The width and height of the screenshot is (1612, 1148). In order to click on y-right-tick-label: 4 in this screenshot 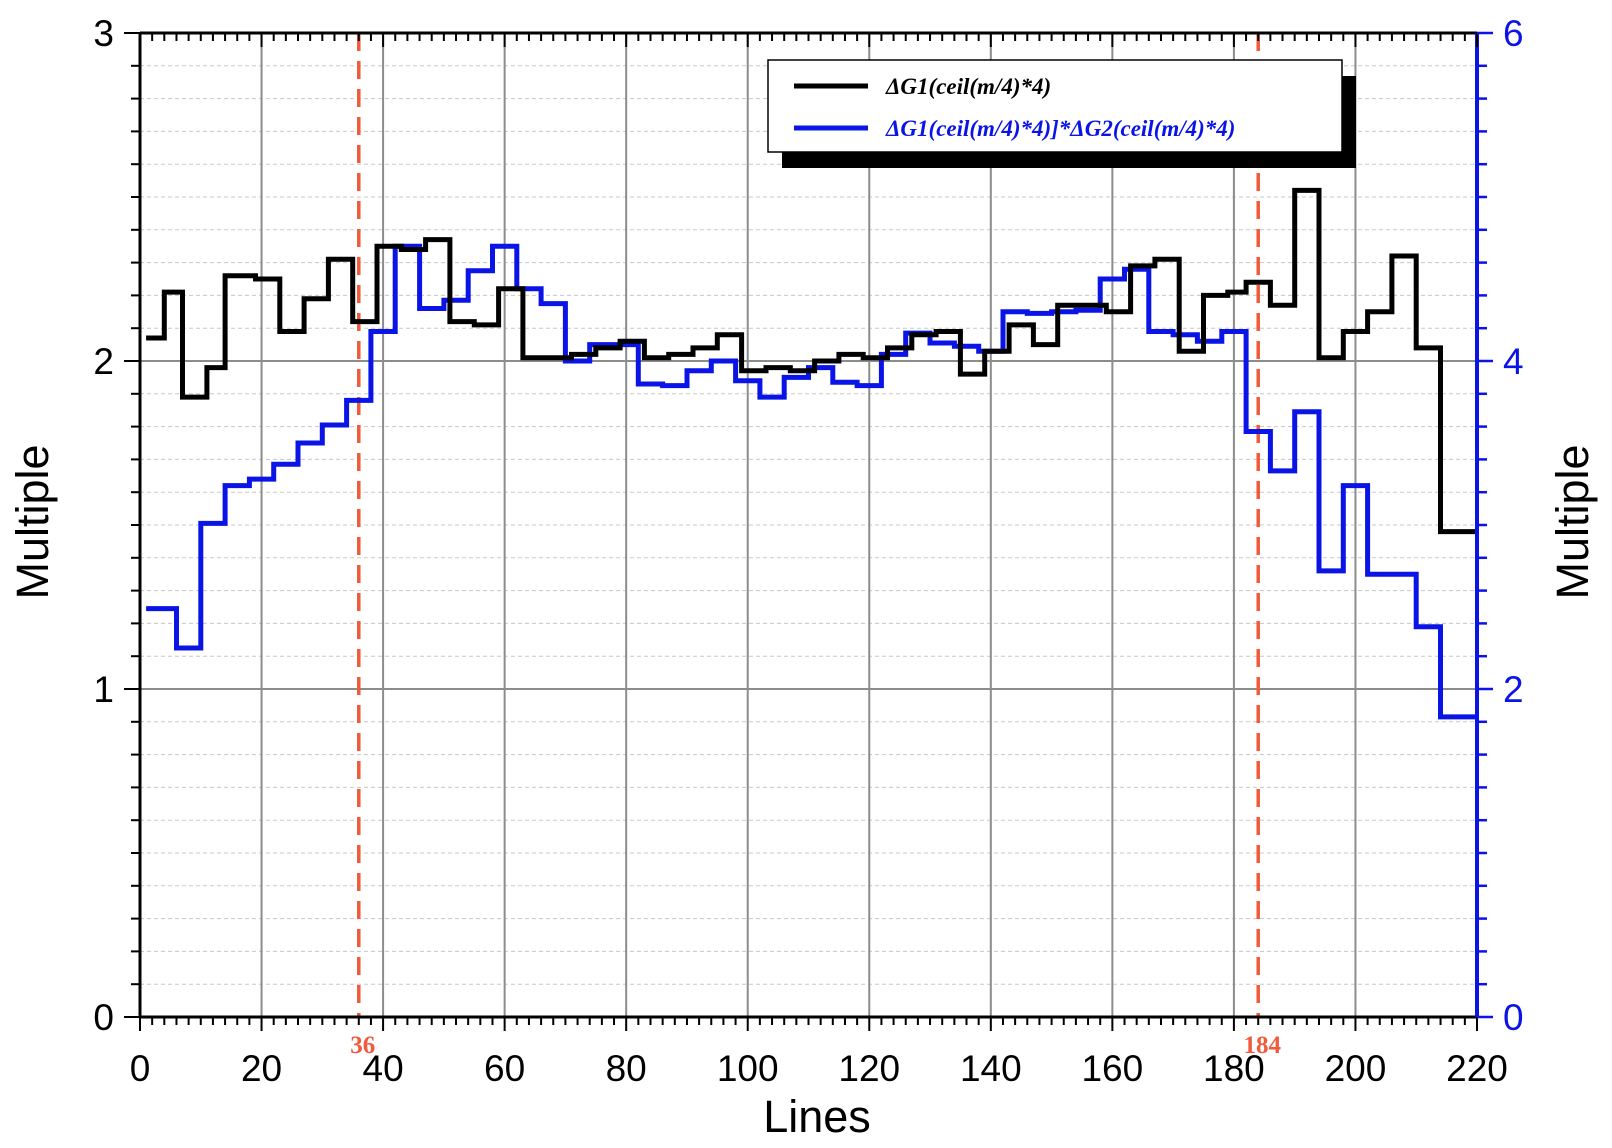, I will do `click(1513, 361)`.